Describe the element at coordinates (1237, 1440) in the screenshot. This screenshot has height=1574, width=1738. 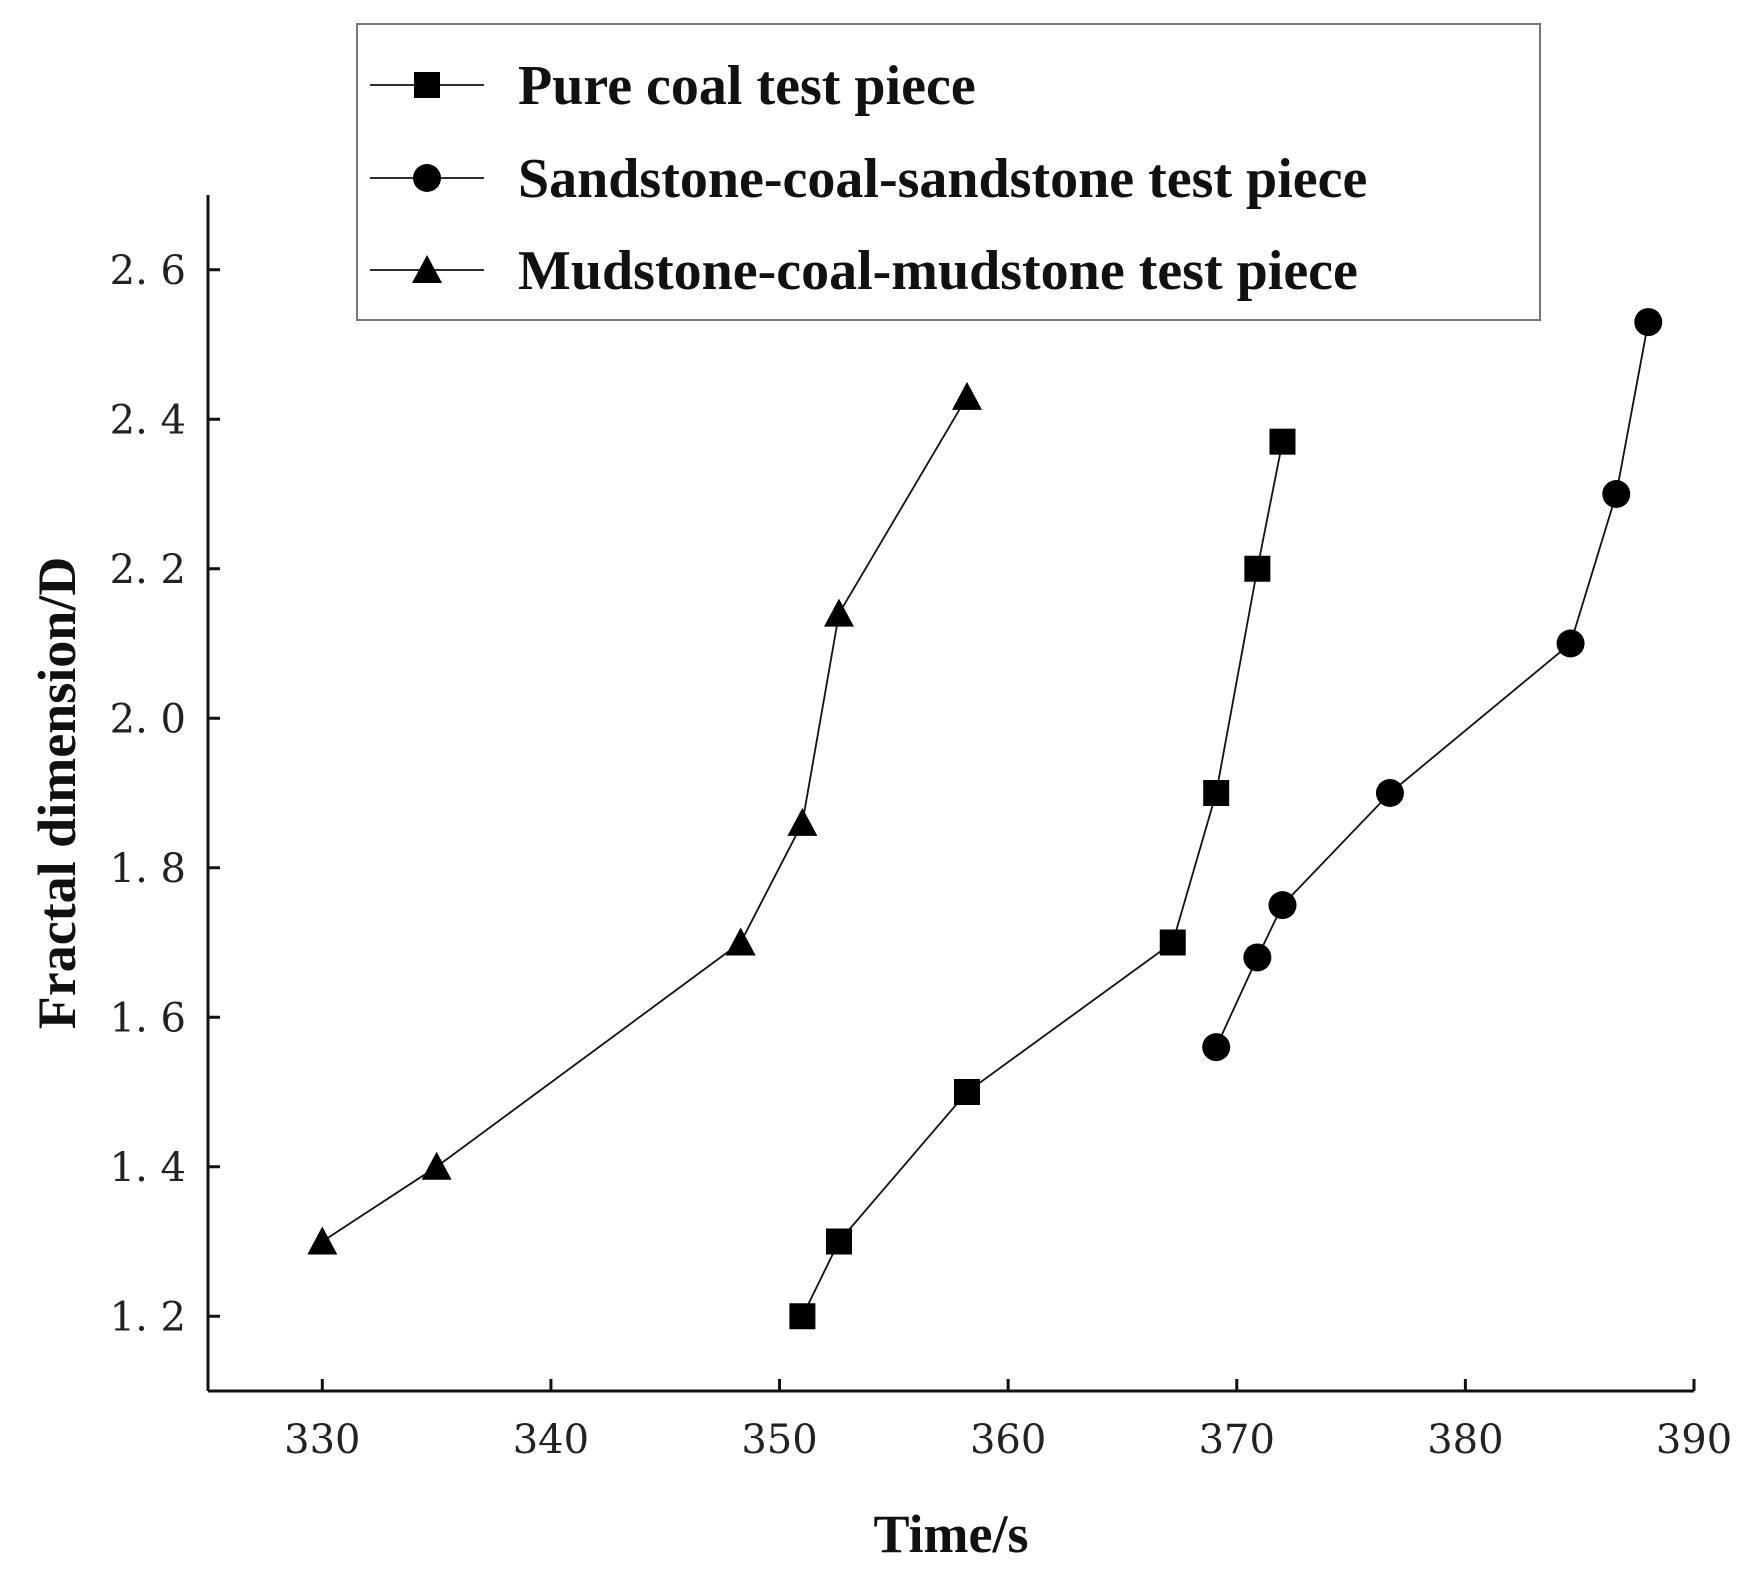
I see `x-tick-label: 370` at that location.